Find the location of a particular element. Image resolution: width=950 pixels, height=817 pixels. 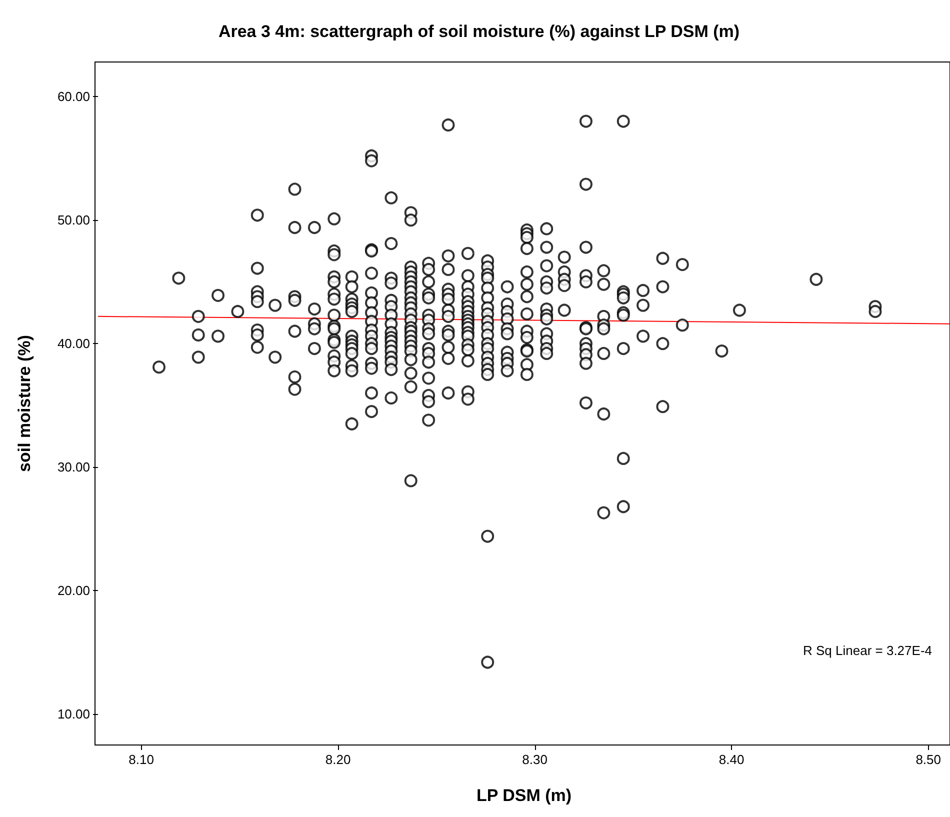

y-tick-label: 40.00 is located at coordinates (73, 344).